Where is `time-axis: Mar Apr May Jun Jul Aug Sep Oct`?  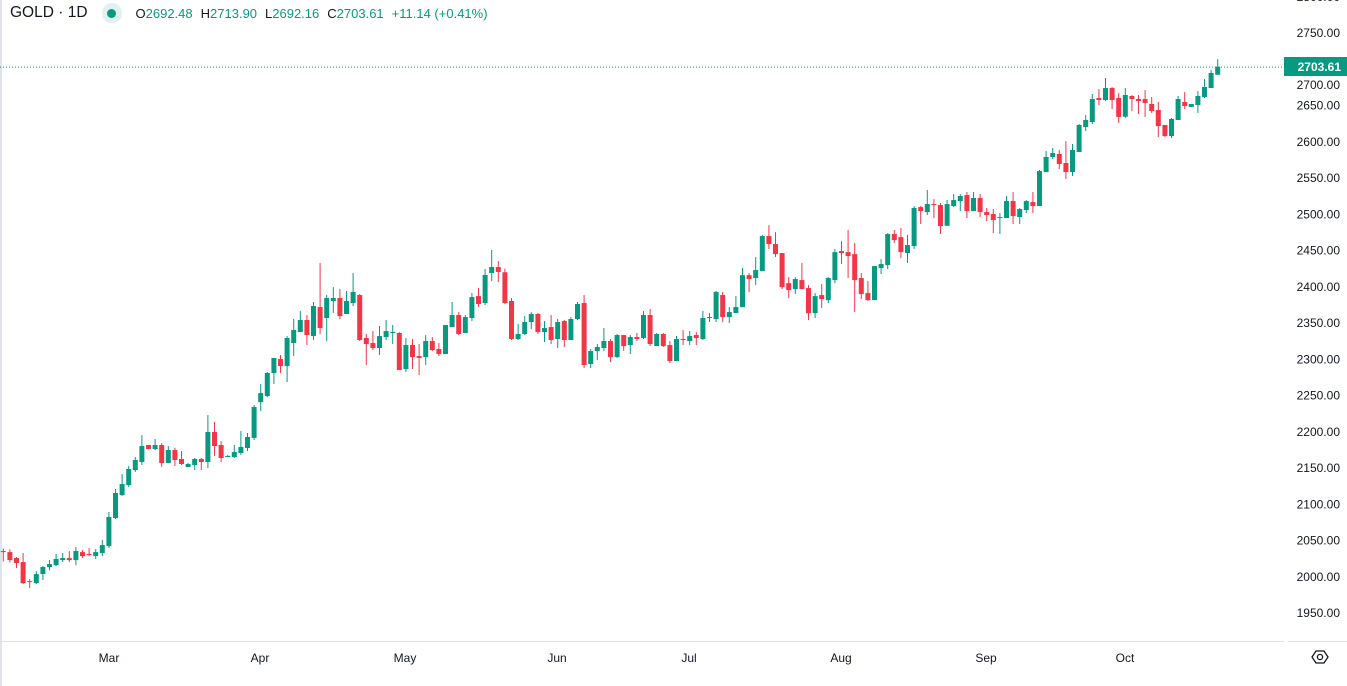 time-axis: Mar Apr May Jun Jul Aug Sep Oct is located at coordinates (617, 658).